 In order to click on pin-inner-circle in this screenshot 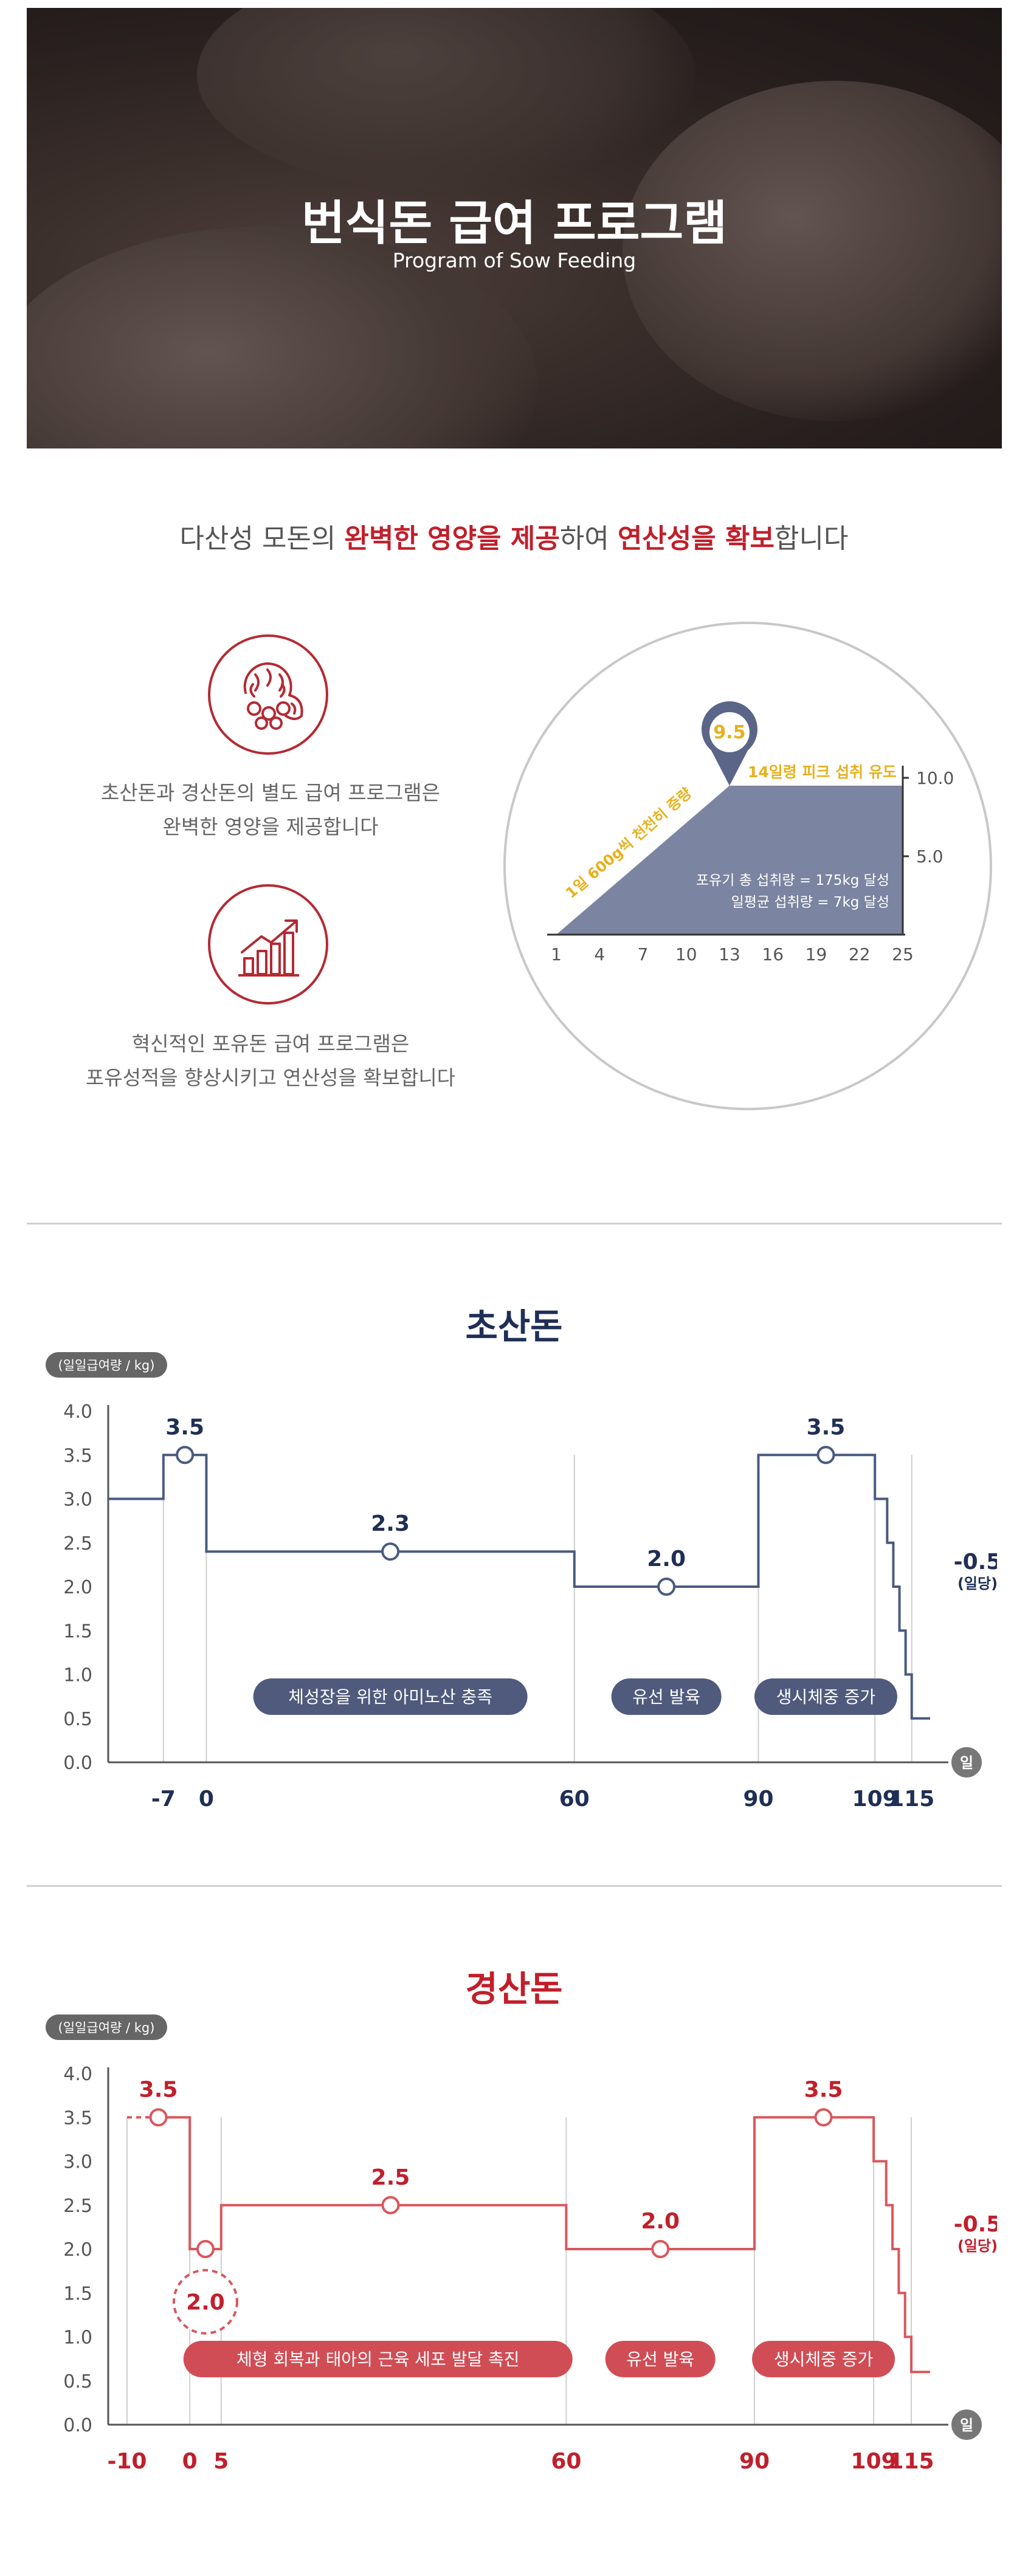, I will do `click(729, 732)`.